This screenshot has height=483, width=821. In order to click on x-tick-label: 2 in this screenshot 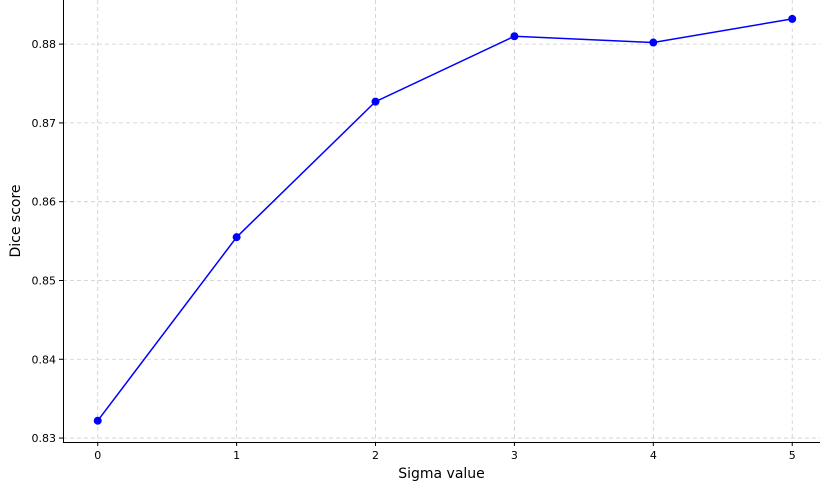, I will do `click(375, 455)`.